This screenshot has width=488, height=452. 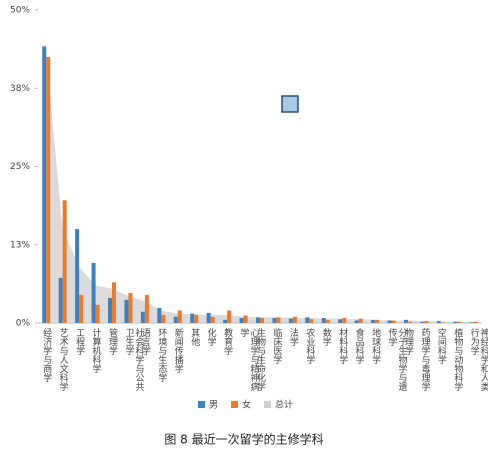 I want to click on y-tick-label: 13%, so click(x=20, y=245).